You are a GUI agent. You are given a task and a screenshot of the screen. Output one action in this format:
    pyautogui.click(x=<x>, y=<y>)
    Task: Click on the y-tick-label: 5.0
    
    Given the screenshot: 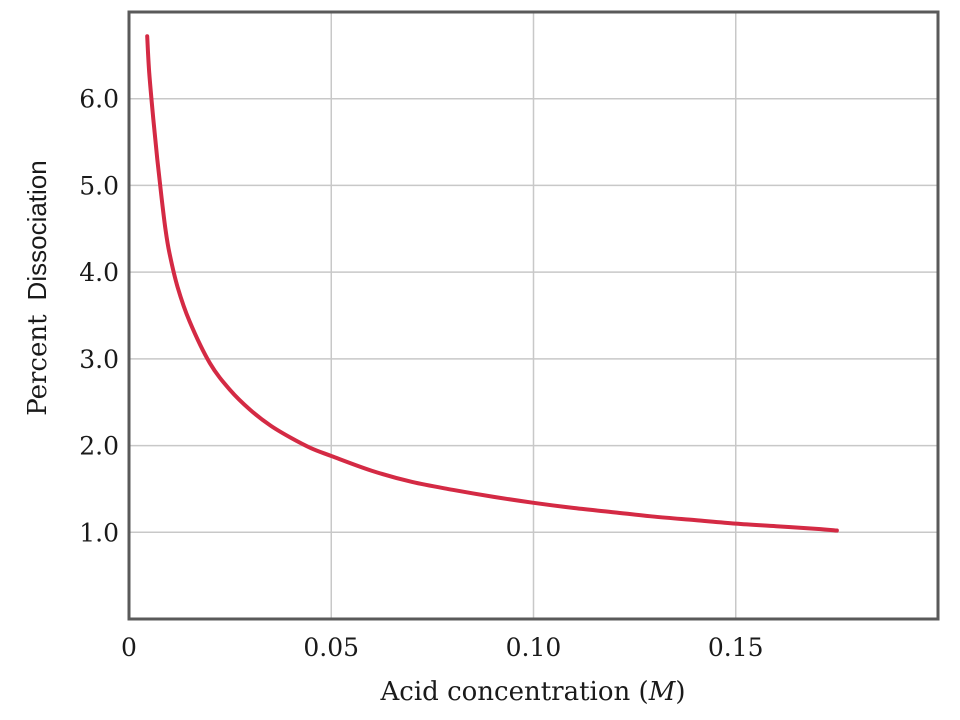 What is the action you would take?
    pyautogui.click(x=99, y=185)
    